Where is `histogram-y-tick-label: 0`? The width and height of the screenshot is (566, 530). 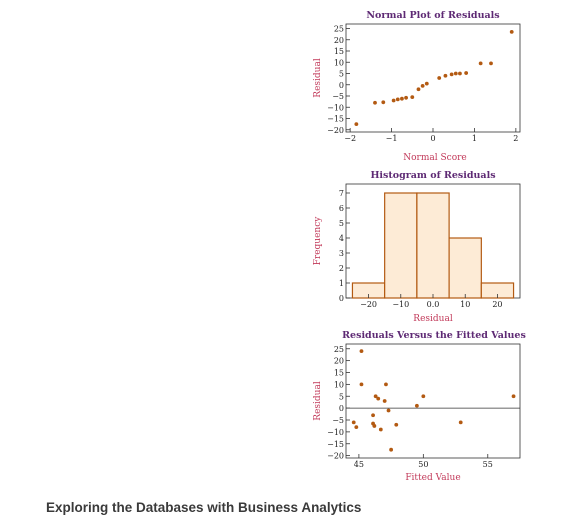 histogram-y-tick-label: 0 is located at coordinates (341, 298).